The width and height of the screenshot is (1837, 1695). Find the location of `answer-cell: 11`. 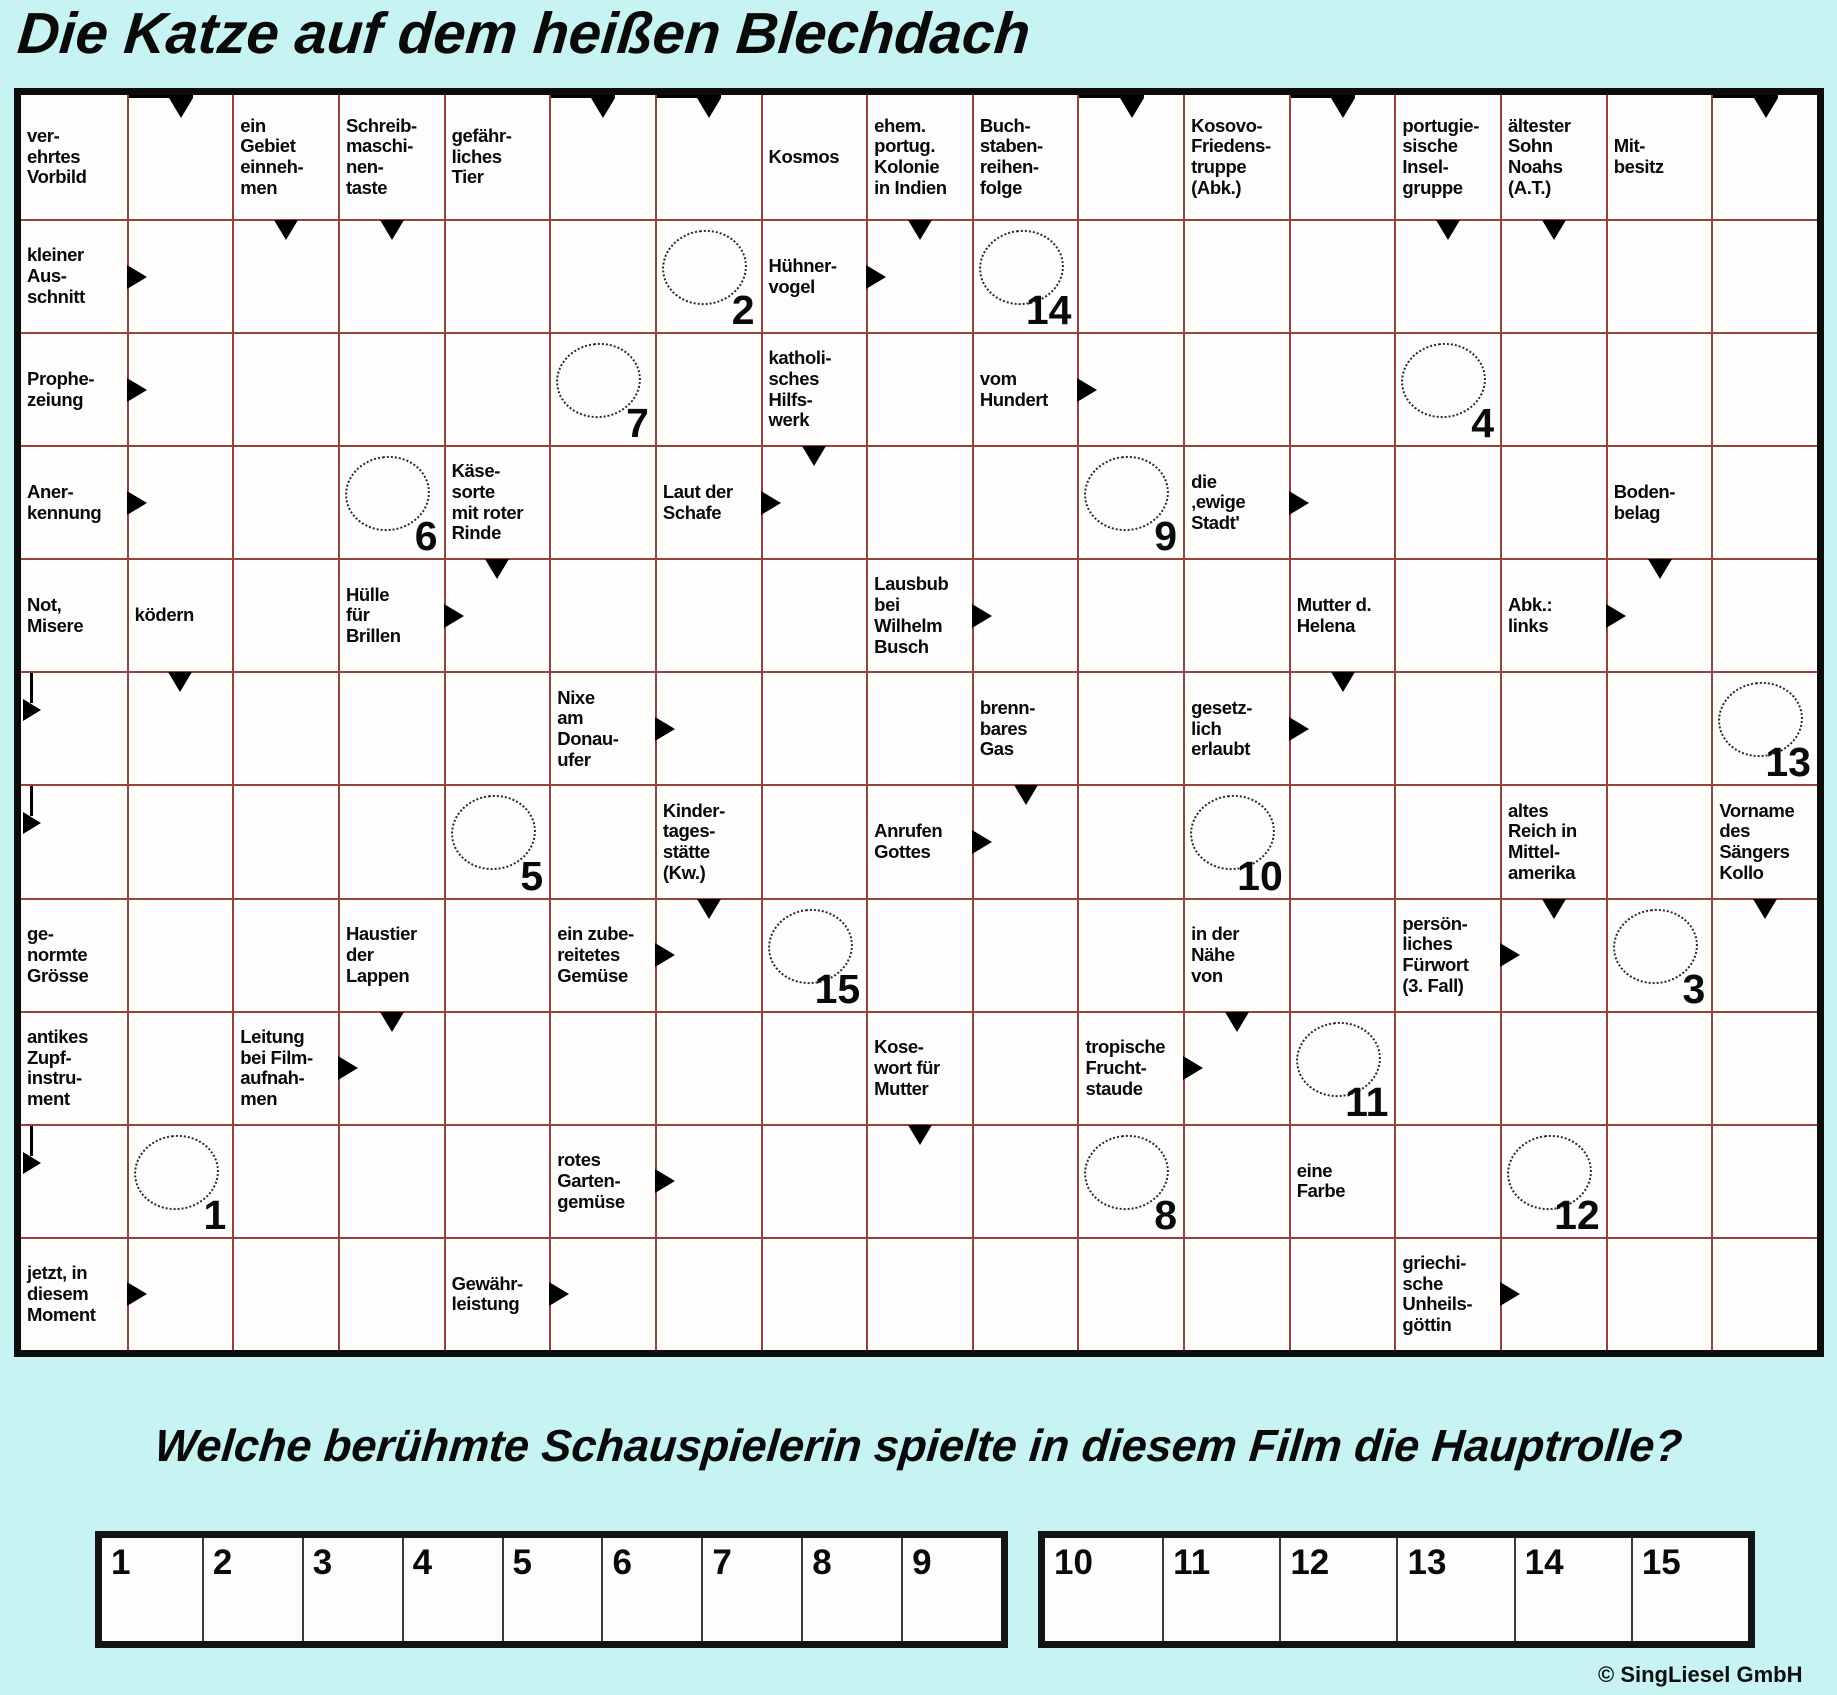

answer-cell: 11 is located at coordinates (1341, 1067).